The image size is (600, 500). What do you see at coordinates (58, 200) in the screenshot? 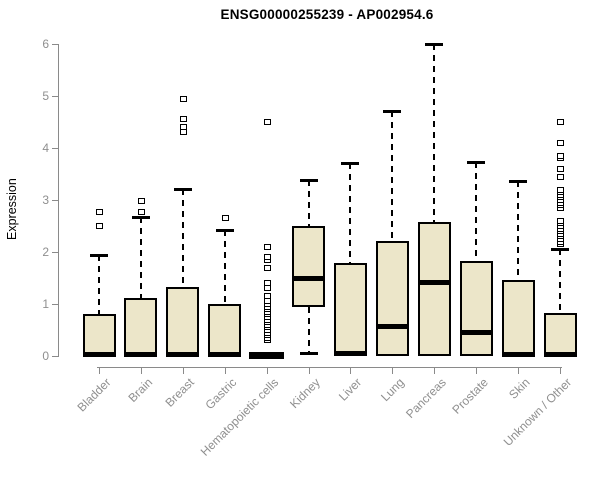
I see `y-axis-line` at bounding box center [58, 200].